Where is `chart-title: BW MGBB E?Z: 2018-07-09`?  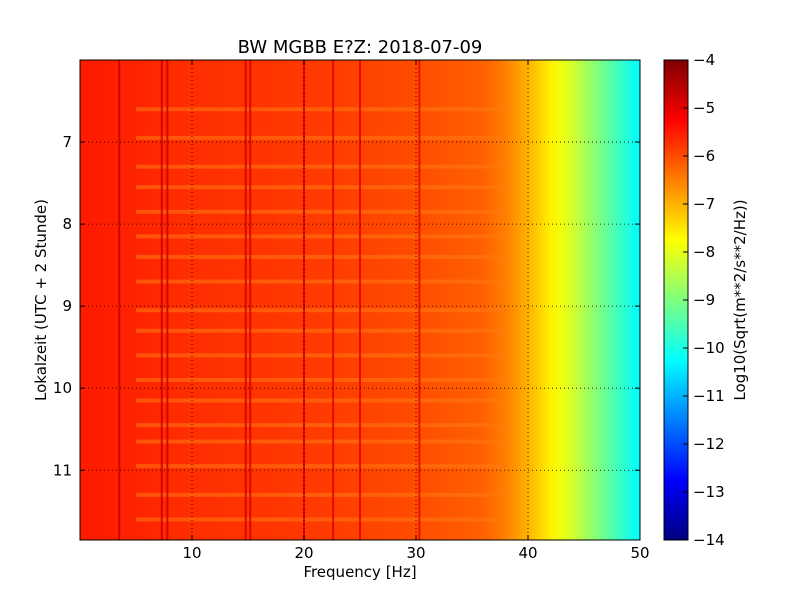 chart-title: BW MGBB E?Z: 2018-07-09 is located at coordinates (360, 47).